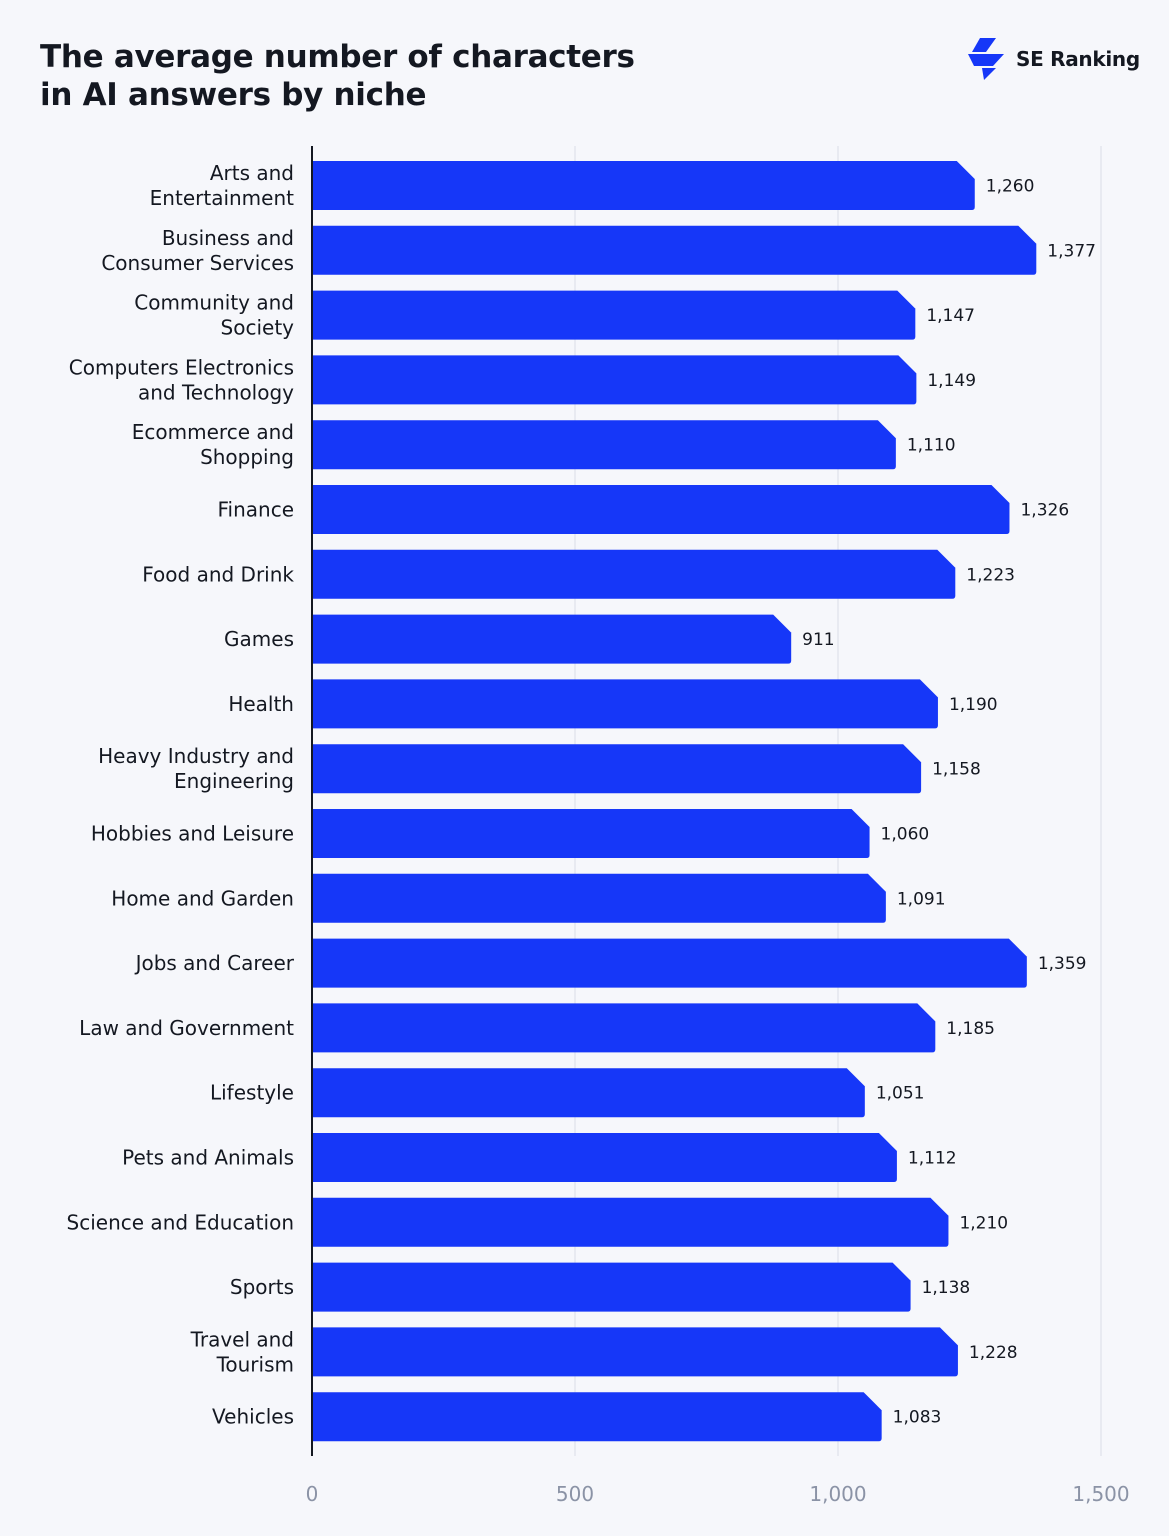 This screenshot has width=1169, height=1536. Describe the element at coordinates (970, 1029) in the screenshot. I see `data-label: 1,185` at that location.